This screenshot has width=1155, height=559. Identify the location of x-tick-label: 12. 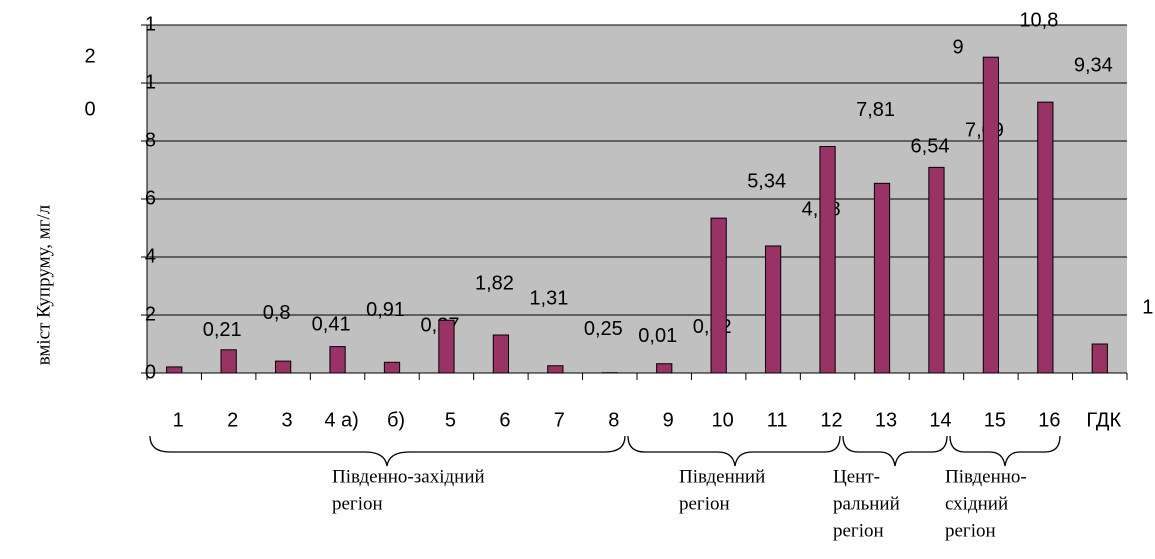
(831, 420).